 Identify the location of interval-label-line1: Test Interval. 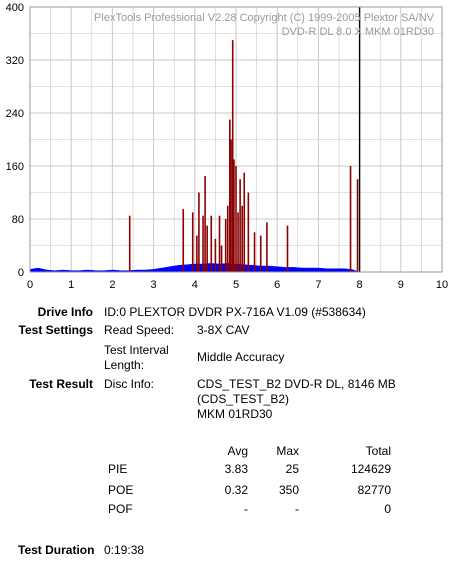
(136, 350).